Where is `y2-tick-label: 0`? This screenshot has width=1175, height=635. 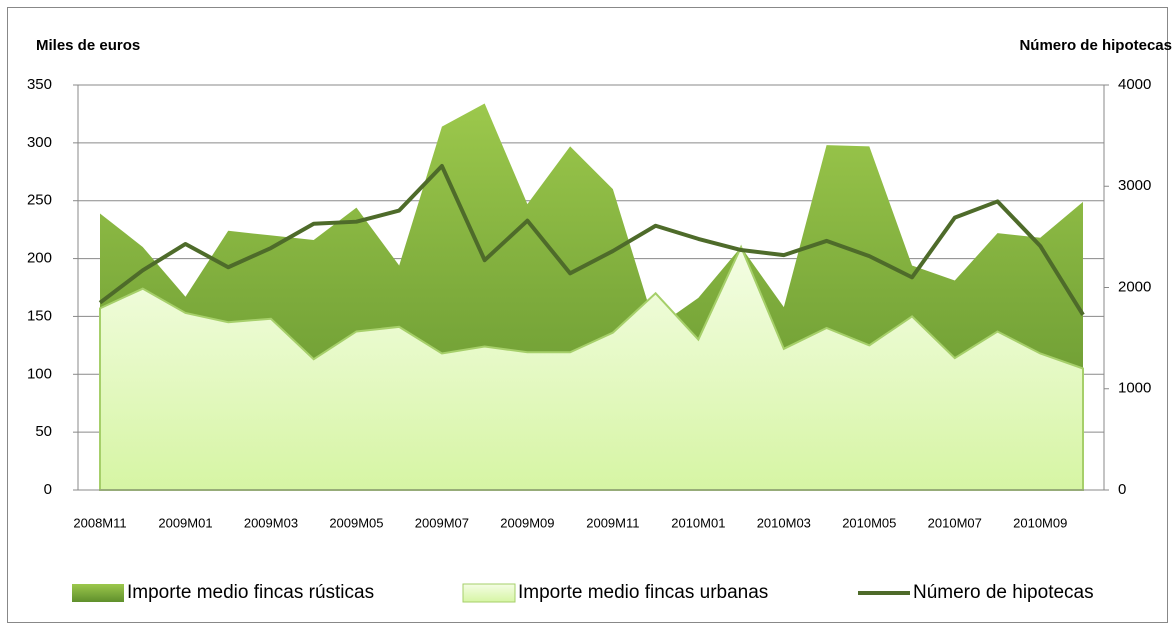 y2-tick-label: 0 is located at coordinates (1122, 489).